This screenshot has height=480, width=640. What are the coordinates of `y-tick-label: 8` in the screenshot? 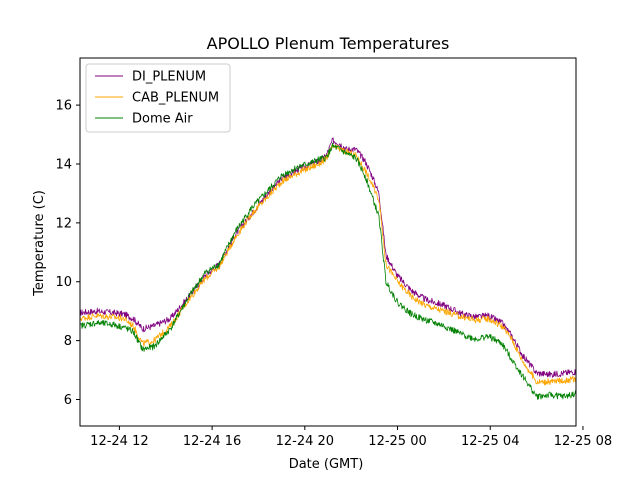 It's located at (68, 341).